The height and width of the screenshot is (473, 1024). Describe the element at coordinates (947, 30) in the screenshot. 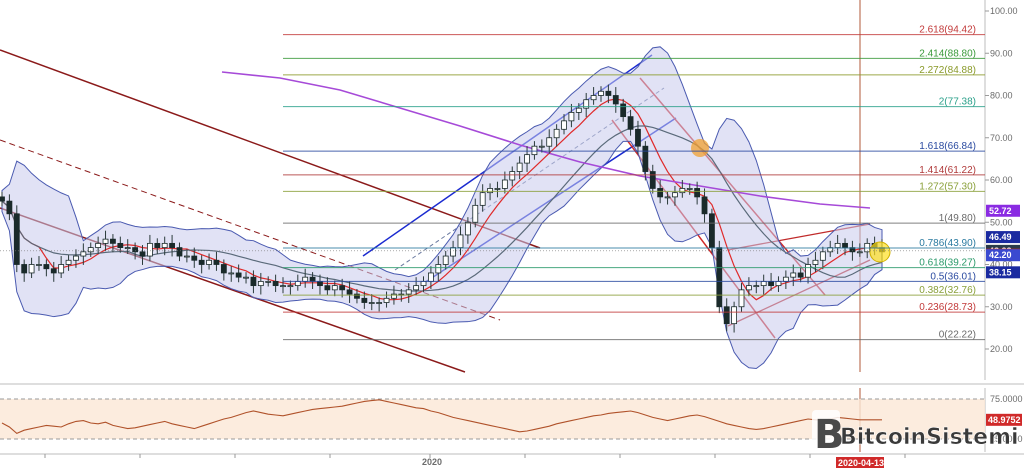

I see `fib-label: 2.618(94.42)` at that location.